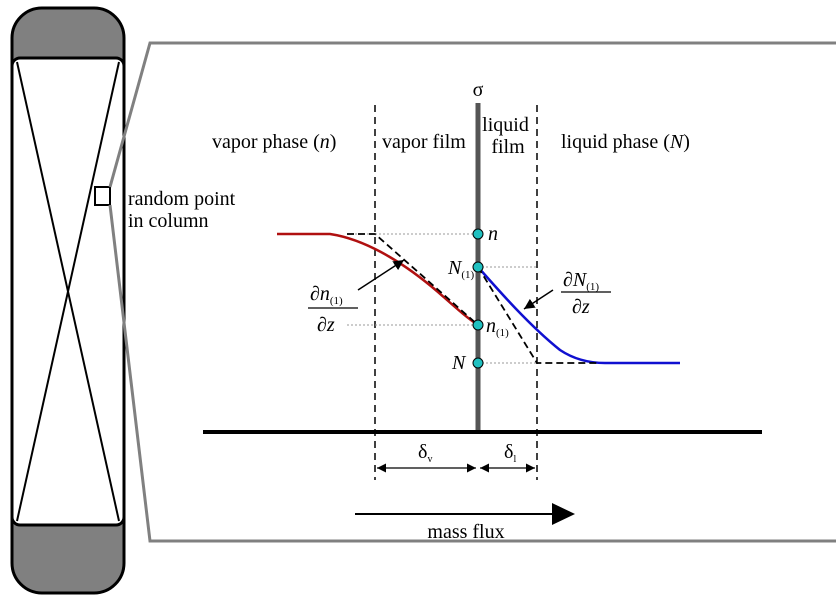 The width and height of the screenshot is (836, 601). I want to click on vapor-gradient-denominator: ∂z, so click(326, 325).